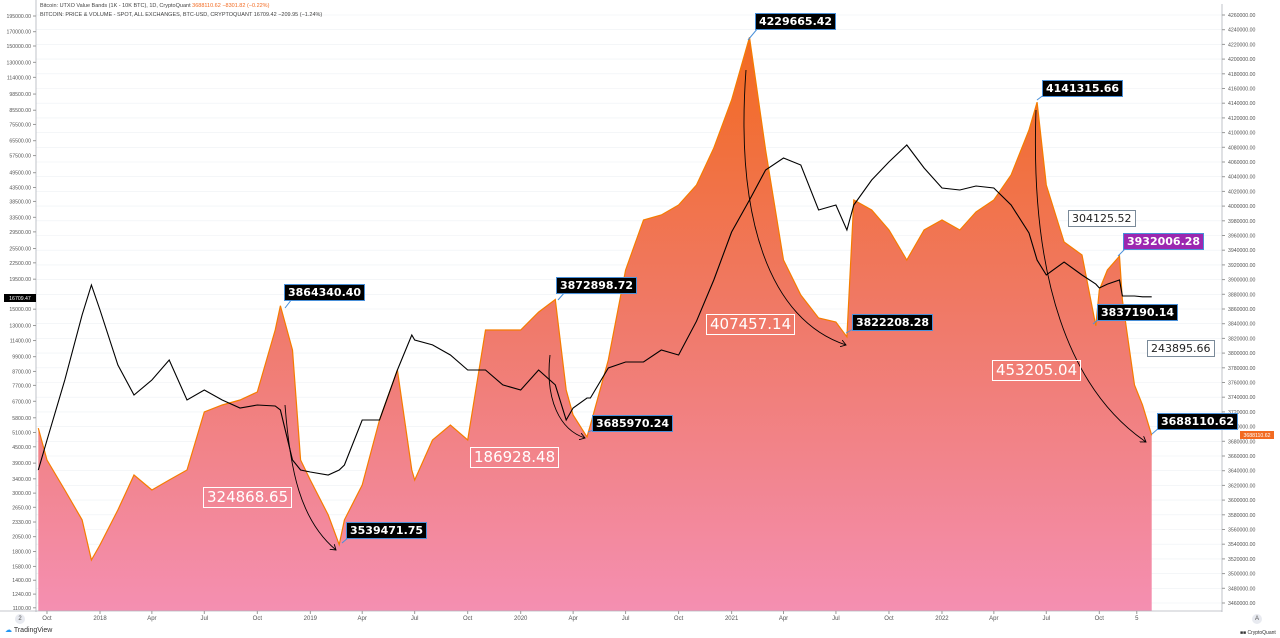  Describe the element at coordinates (1242, 75) in the screenshot. I see `right-tick-label: 4180000.00` at that location.